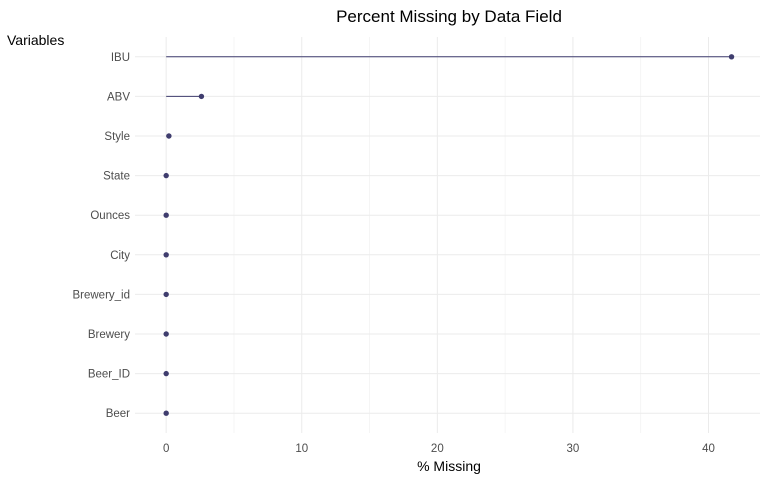  What do you see at coordinates (109, 375) in the screenshot?
I see `y-tick-label: Beer_ID` at bounding box center [109, 375].